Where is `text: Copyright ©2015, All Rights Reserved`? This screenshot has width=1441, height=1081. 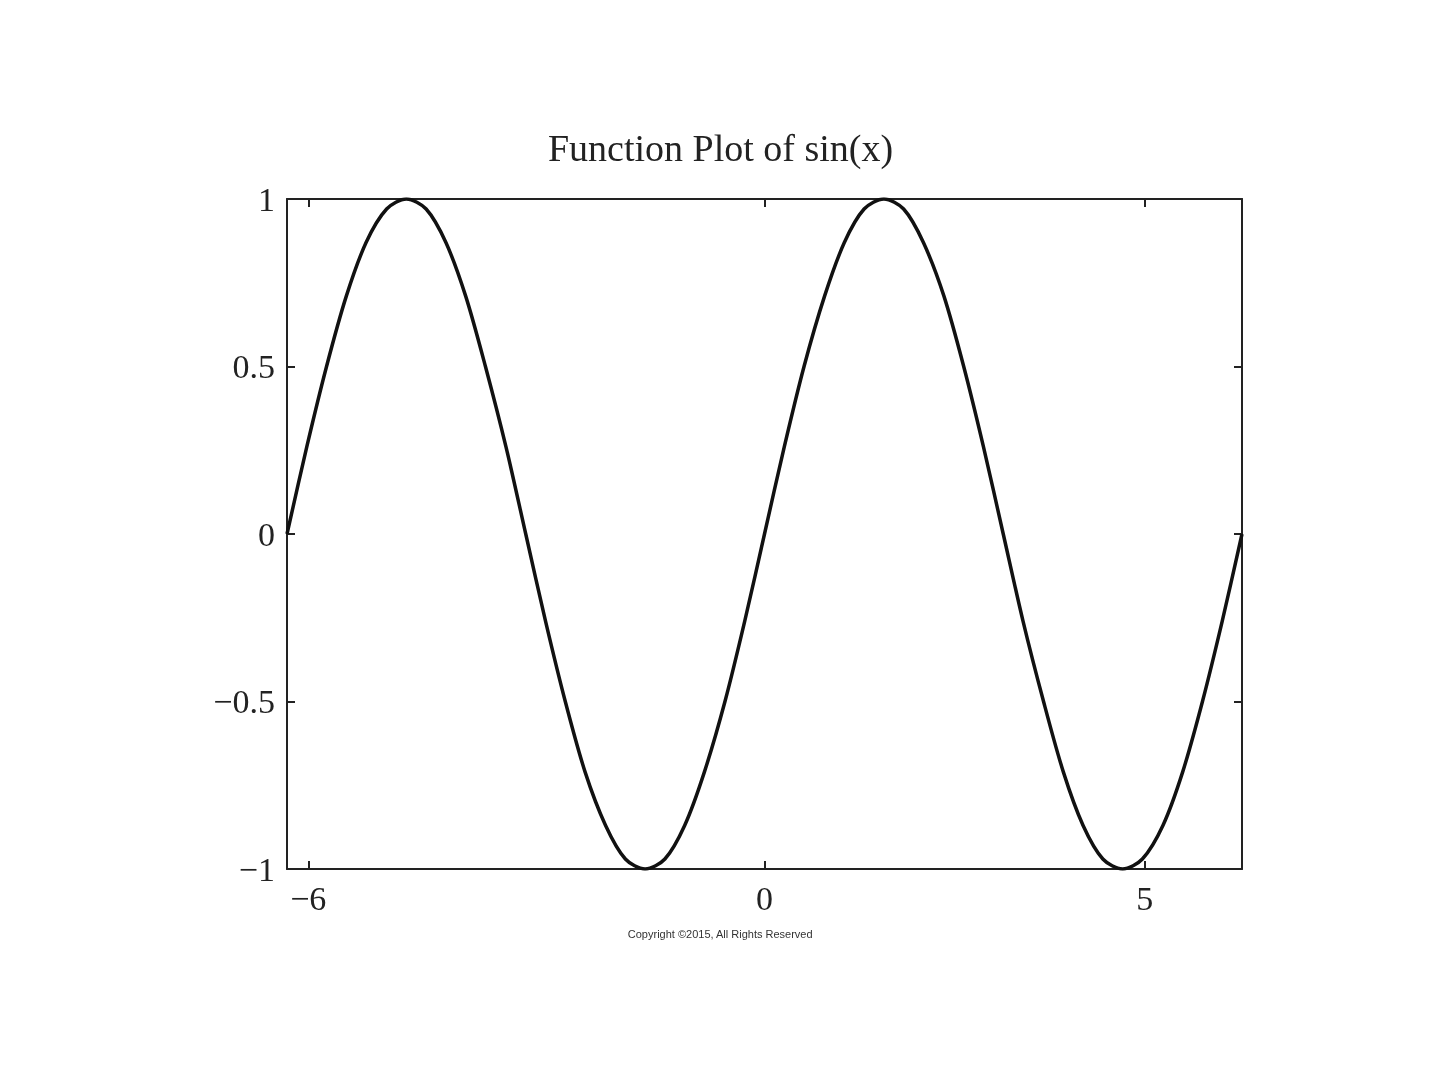 text: Copyright ©2015, All Rights Reserved is located at coordinates (720, 933).